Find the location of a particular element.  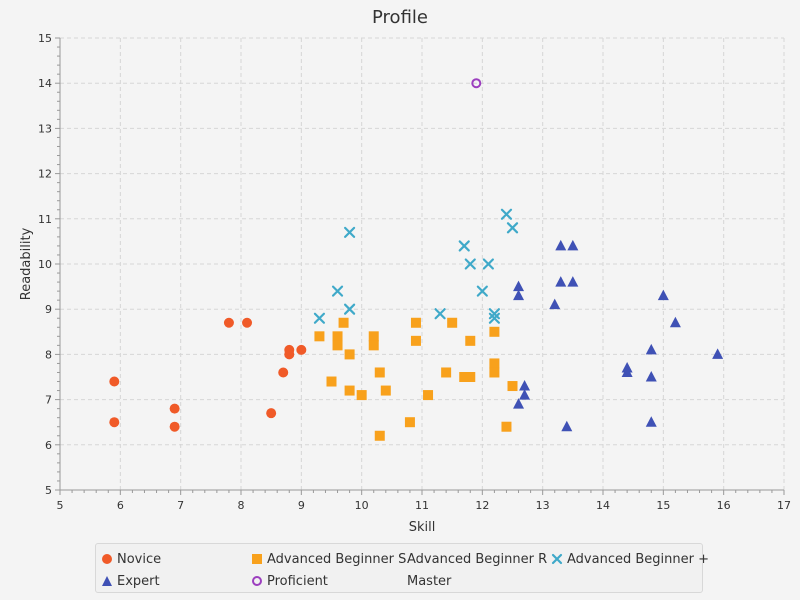

x-marker-icon is located at coordinates (557, 559).